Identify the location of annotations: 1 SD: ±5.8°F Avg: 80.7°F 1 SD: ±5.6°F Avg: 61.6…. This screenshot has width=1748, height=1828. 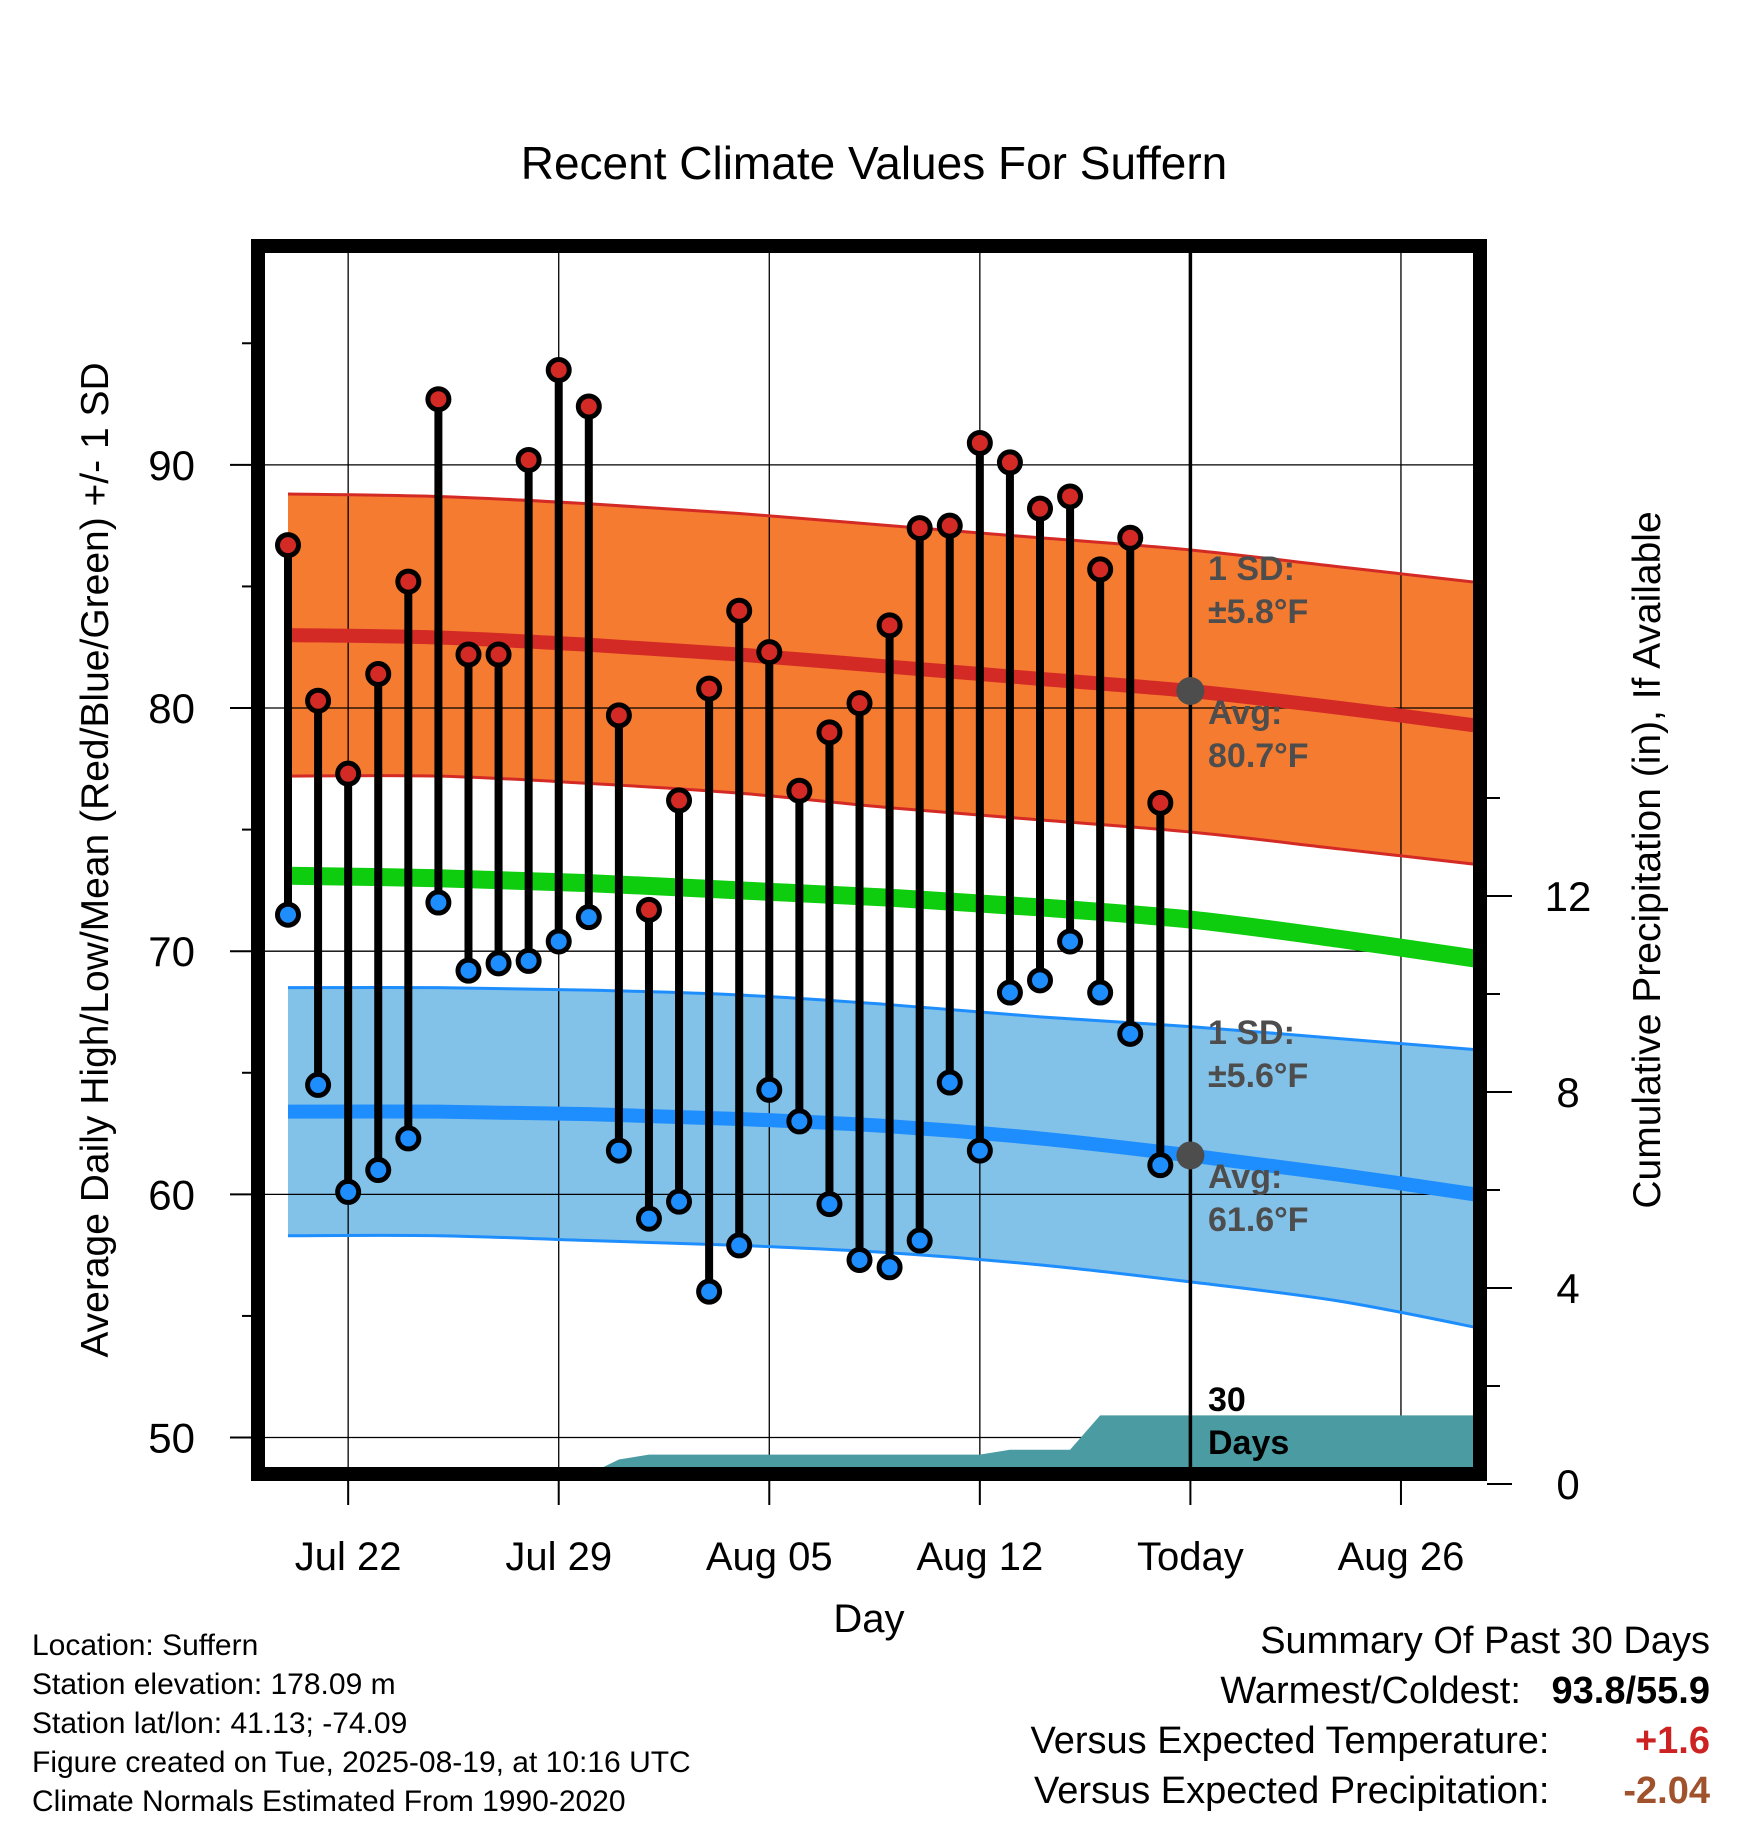
(1258, 1006).